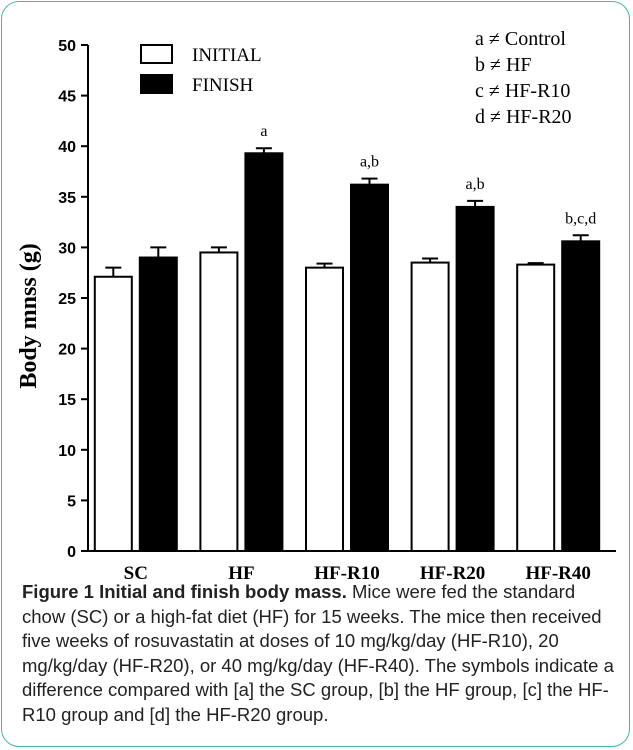 Image resolution: width=633 pixels, height=750 pixels. I want to click on y-tick-label: 15, so click(67, 400).